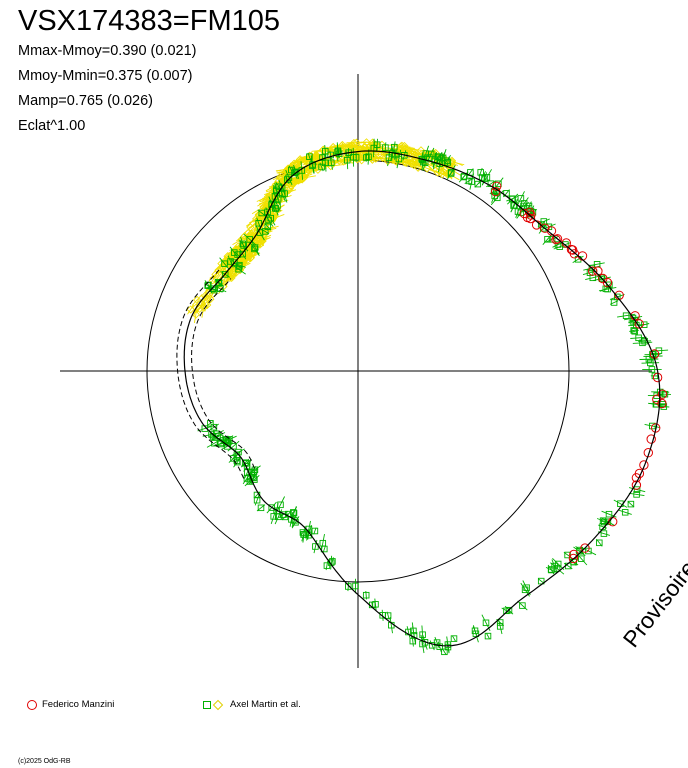  Describe the element at coordinates (44, 761) in the screenshot. I see `copyright-text: (c)2025 OdG-RB` at that location.